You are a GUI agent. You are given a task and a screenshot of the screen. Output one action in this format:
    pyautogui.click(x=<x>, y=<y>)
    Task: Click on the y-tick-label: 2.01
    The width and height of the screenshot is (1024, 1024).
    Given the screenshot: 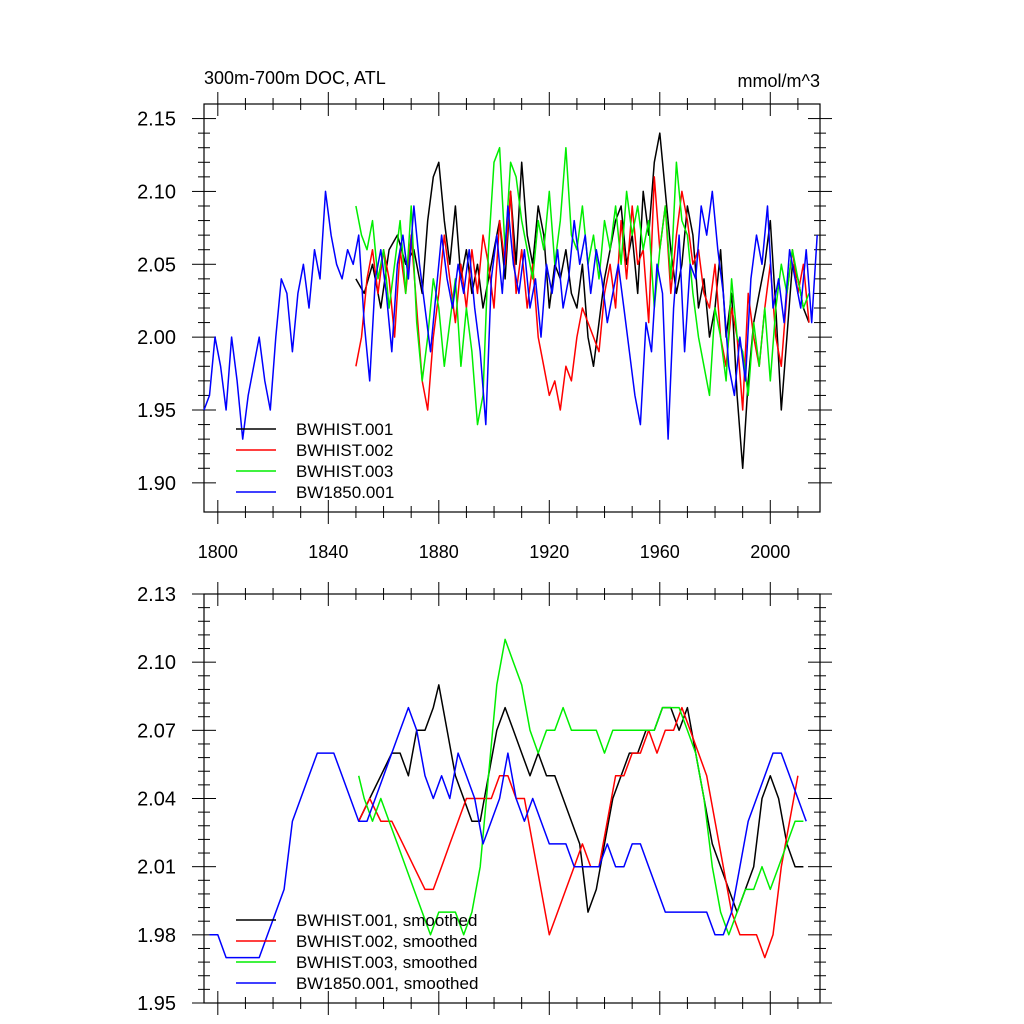 What is the action you would take?
    pyautogui.click(x=156, y=868)
    